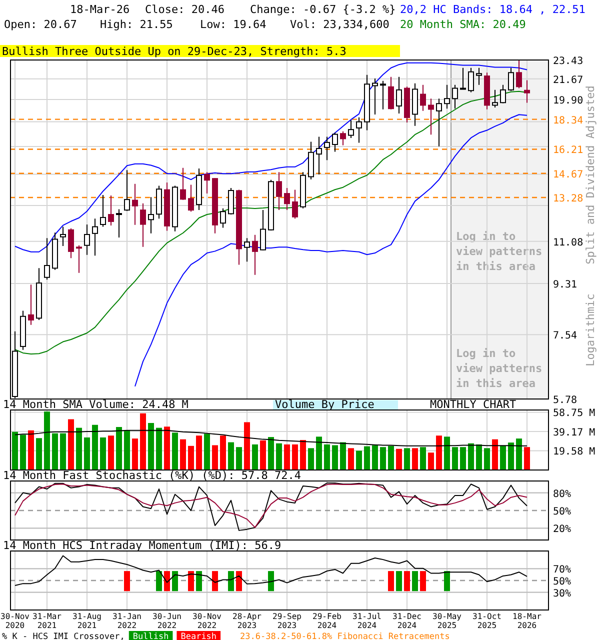 The height and width of the screenshot is (640, 600). What do you see at coordinates (287, 621) in the screenshot?
I see `x-tick-label: 29-Sep 2023` at bounding box center [287, 621].